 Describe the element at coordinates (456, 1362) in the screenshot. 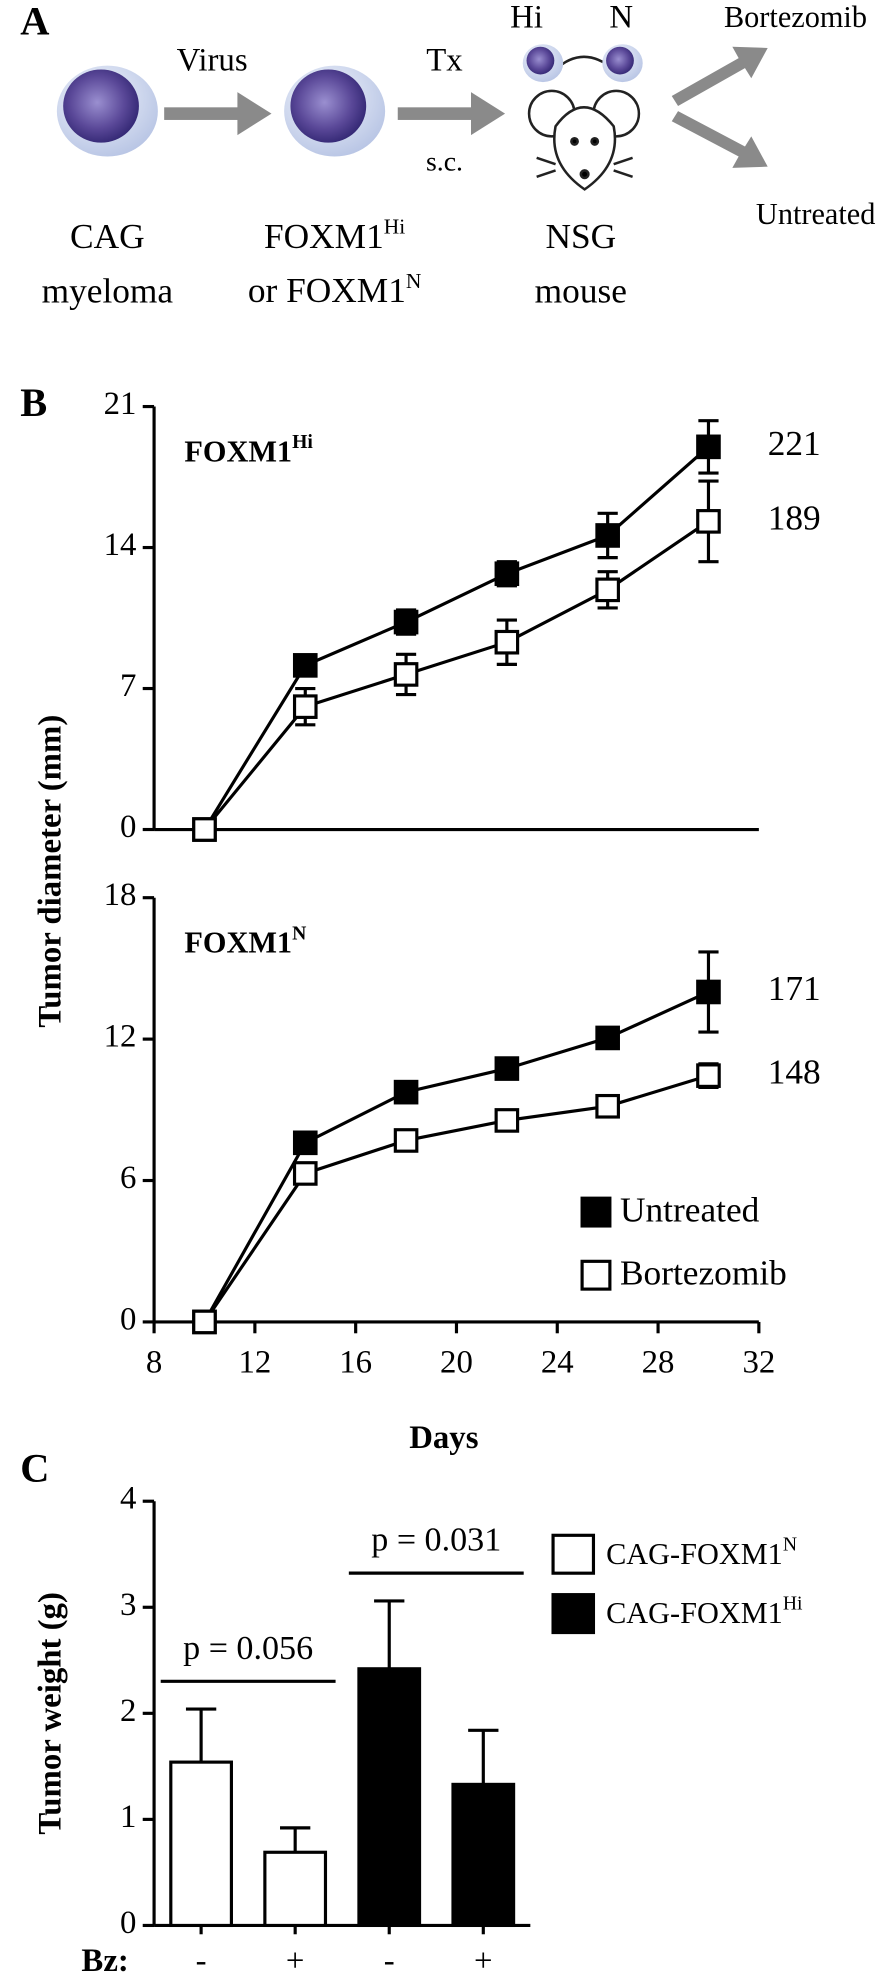

I see `x-tick-label: 20` at that location.